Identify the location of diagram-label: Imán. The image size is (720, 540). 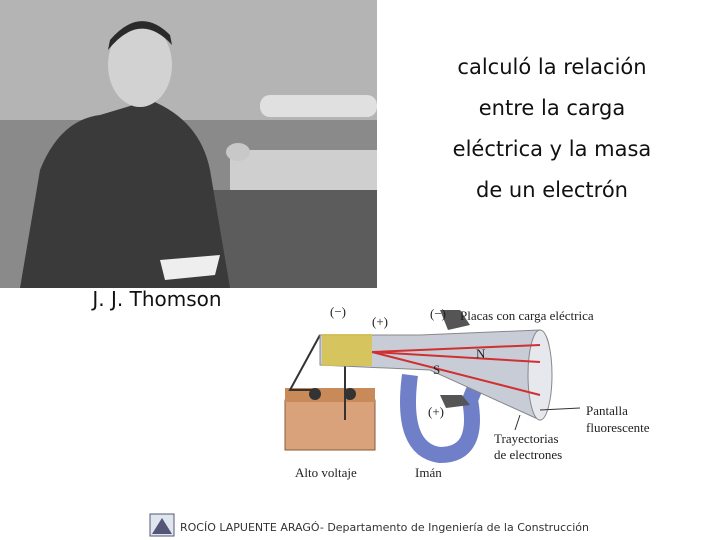
(428, 472).